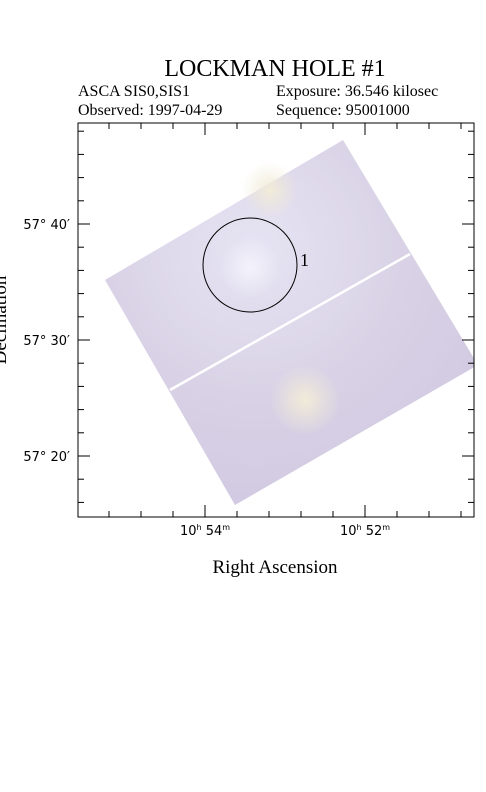 Image resolution: width=486 pixels, height=792 pixels. What do you see at coordinates (365, 531) in the screenshot?
I see `x-tick-label: 10h 52m` at bounding box center [365, 531].